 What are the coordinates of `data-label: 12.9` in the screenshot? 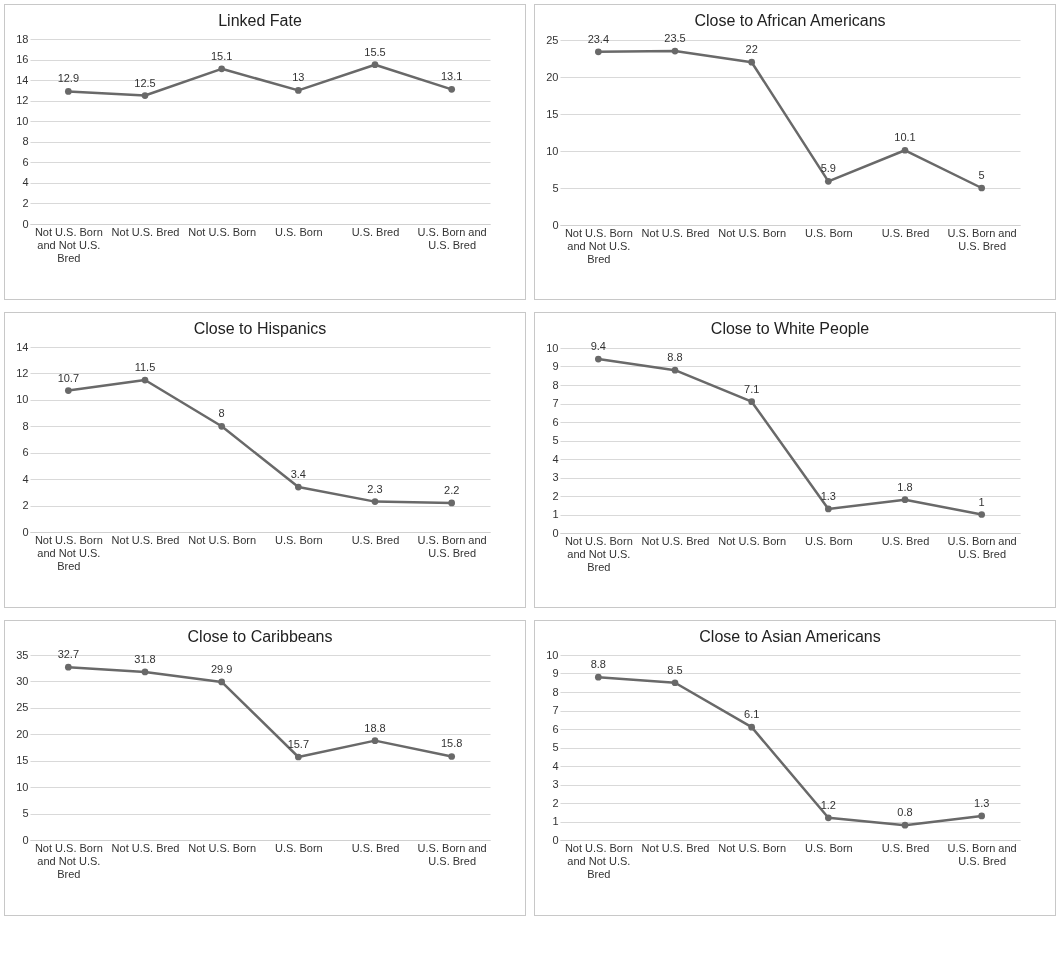 It's located at (68, 78).